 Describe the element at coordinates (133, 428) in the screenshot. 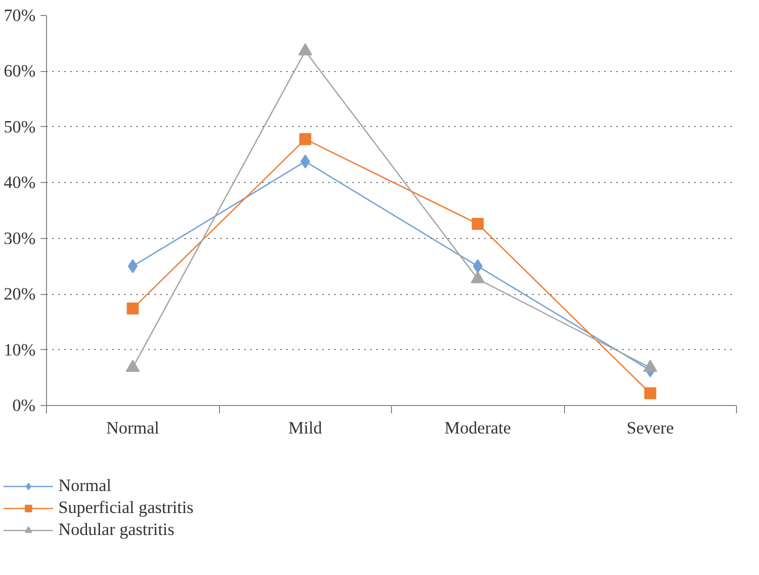

I see `x-tick-label: Normal` at that location.